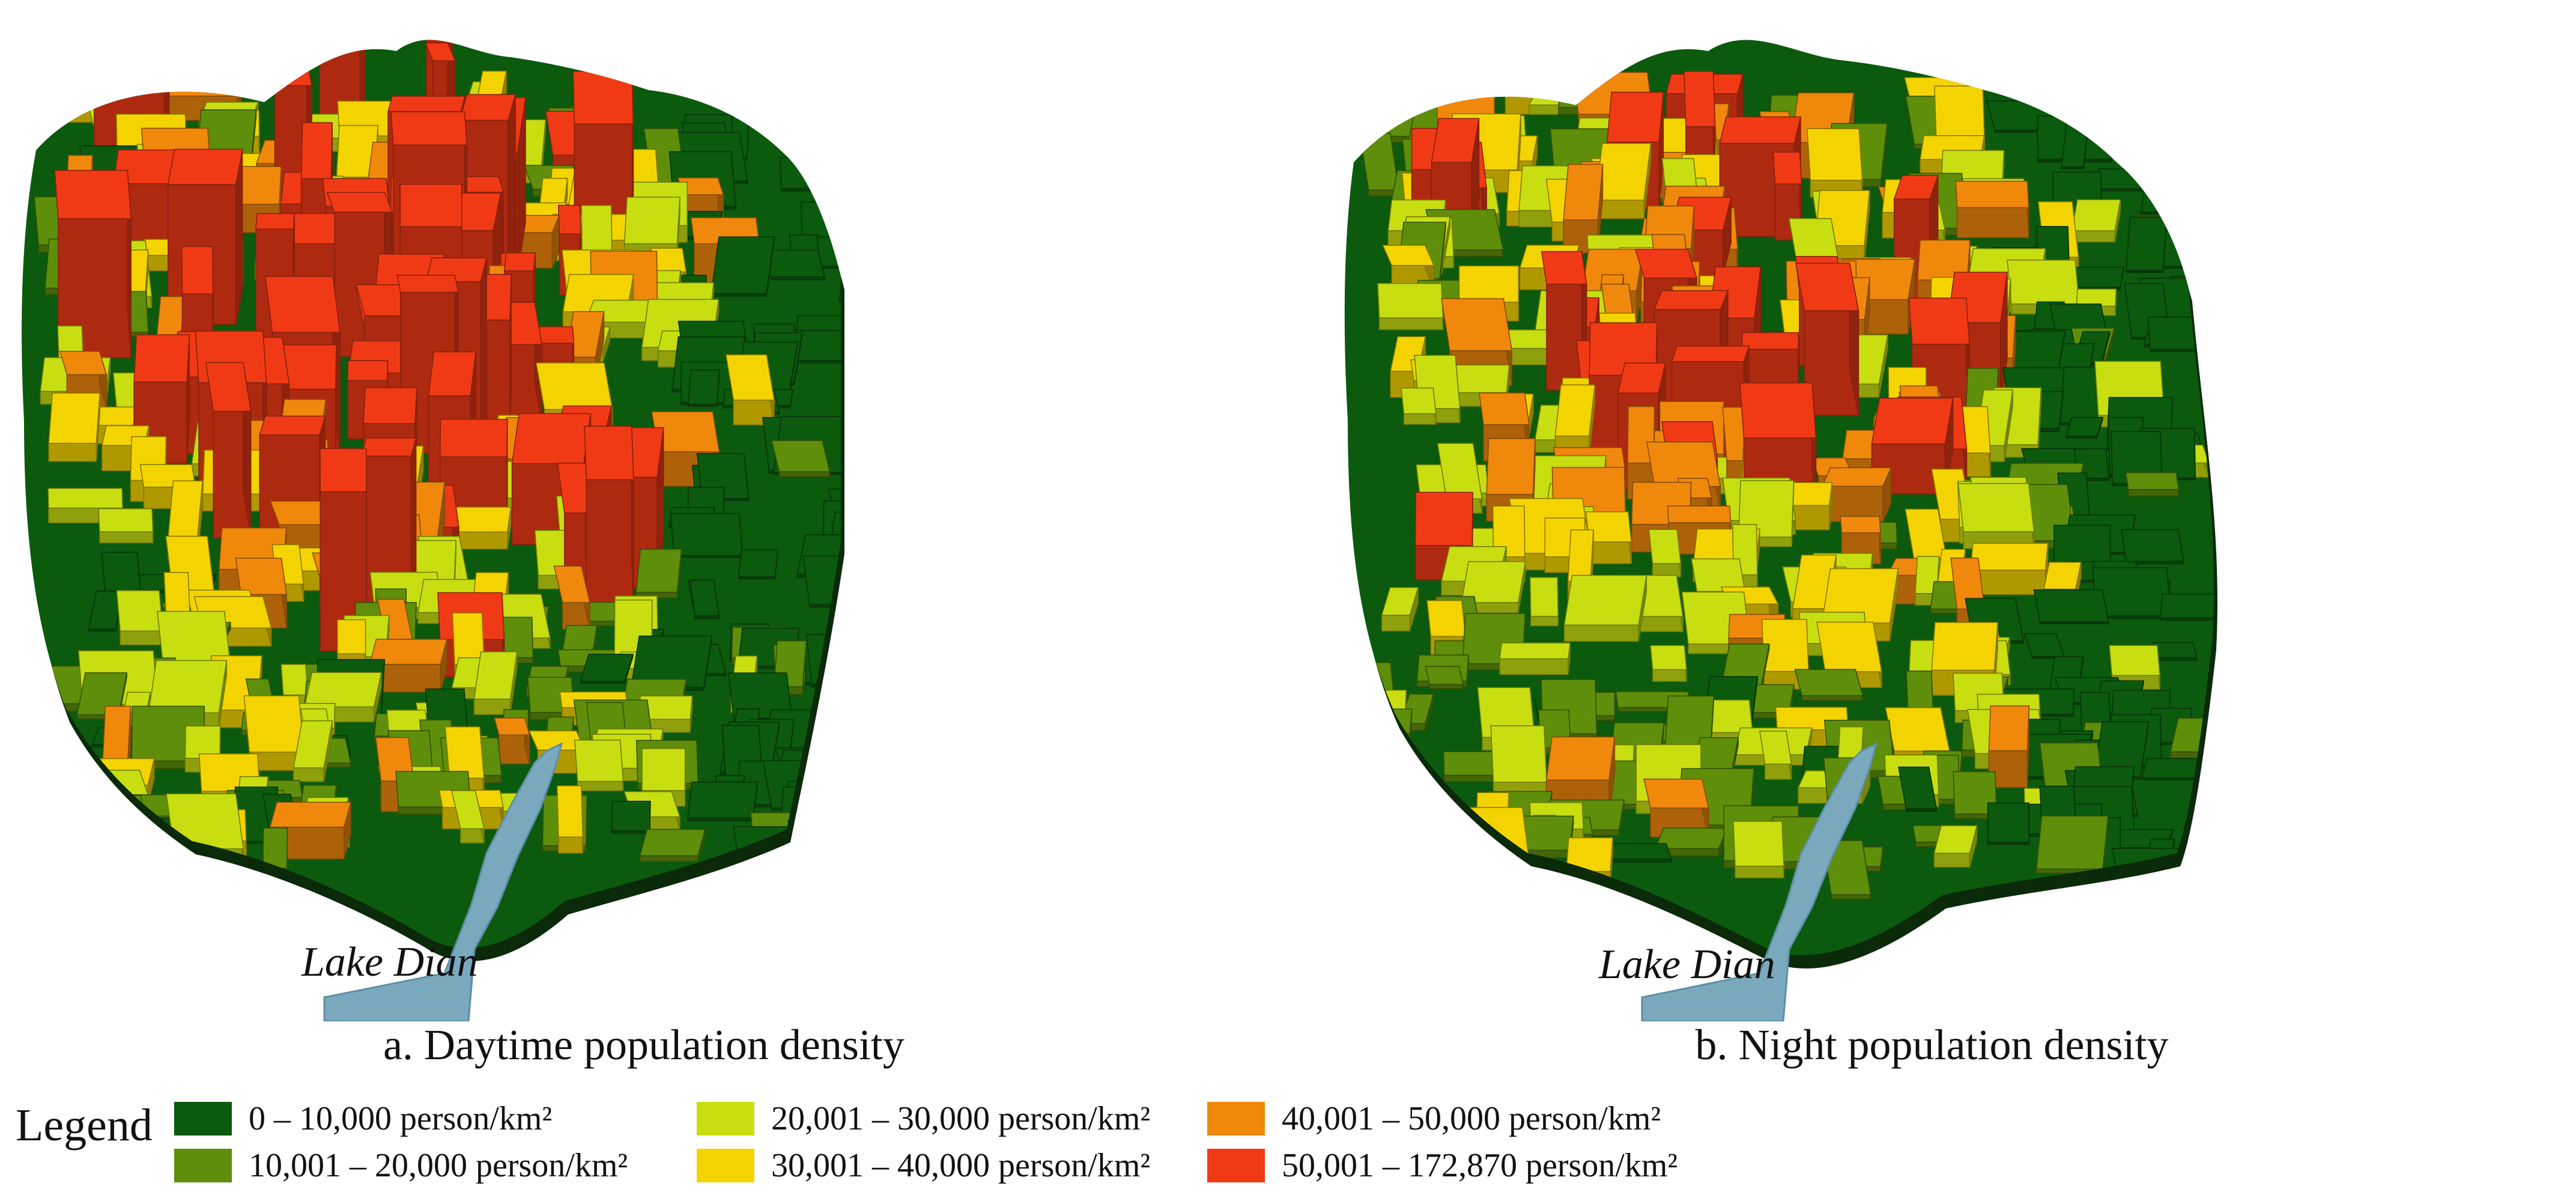  I want to click on legend-label: 20,001 – 30,000 person/km², so click(961, 1118).